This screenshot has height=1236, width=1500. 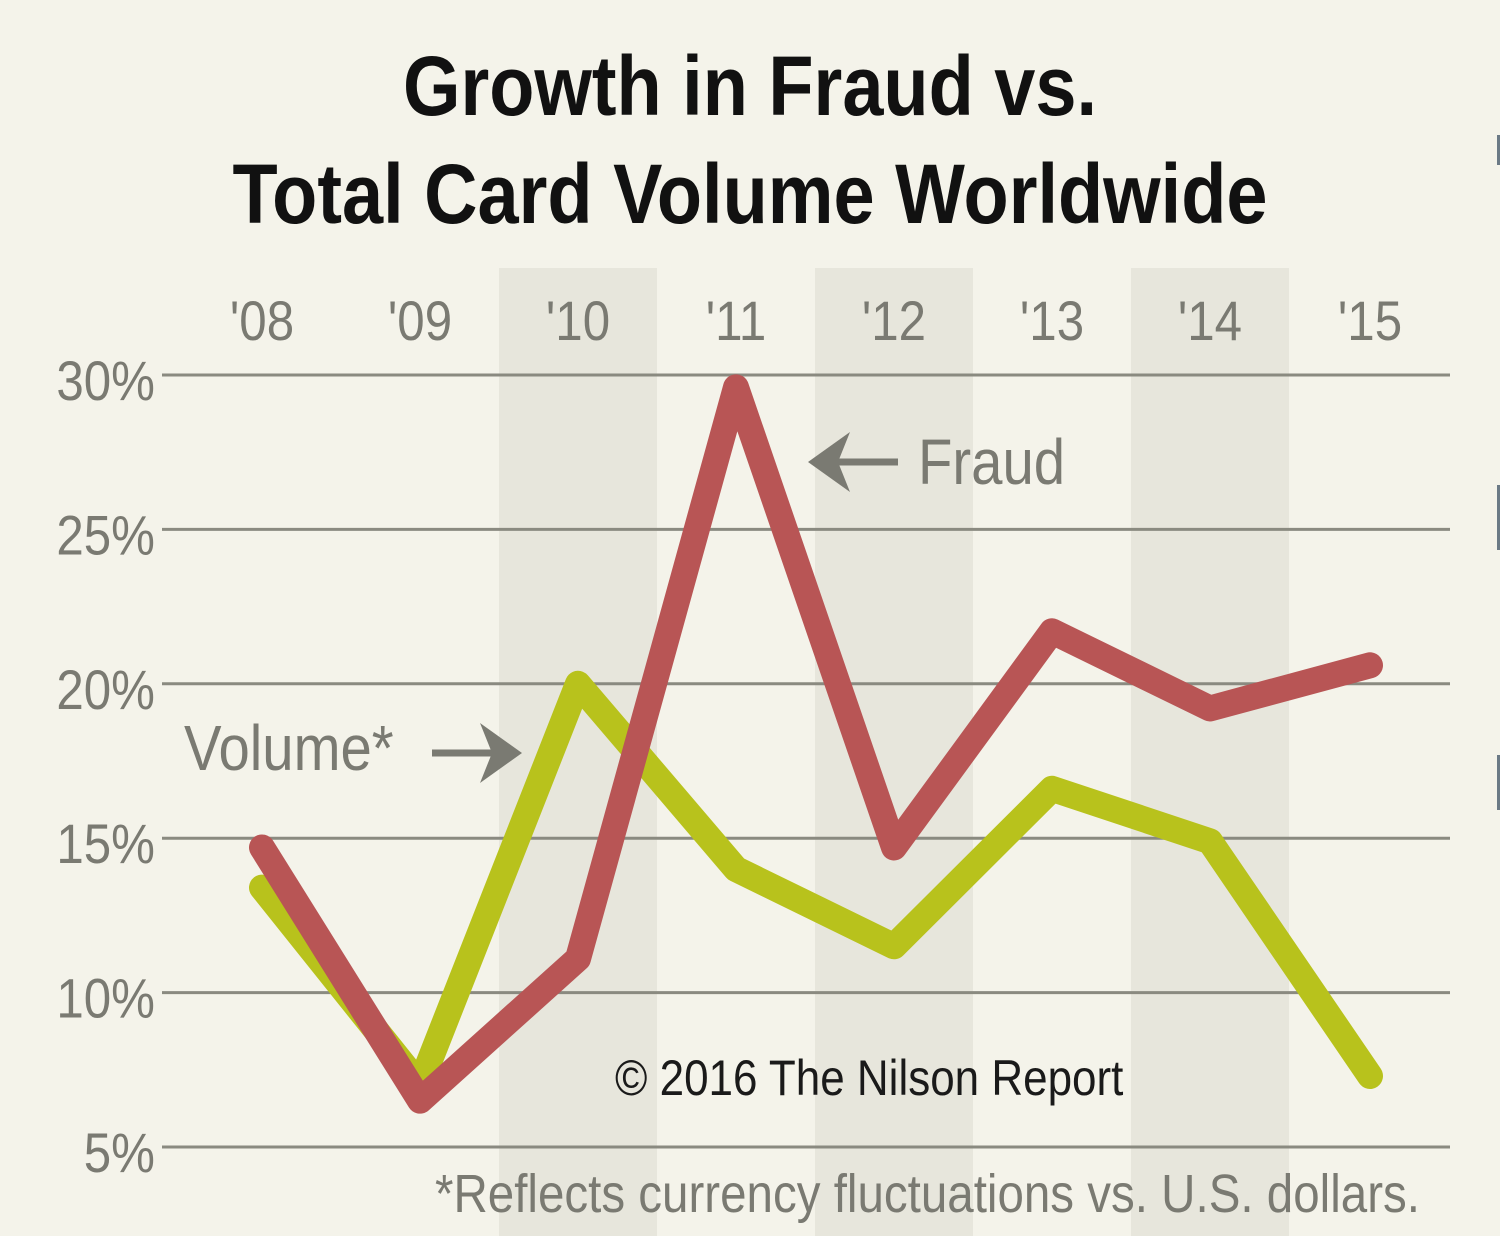 What do you see at coordinates (750, 86) in the screenshot?
I see `chart-title-line-1: Growth in Fraud vs.` at bounding box center [750, 86].